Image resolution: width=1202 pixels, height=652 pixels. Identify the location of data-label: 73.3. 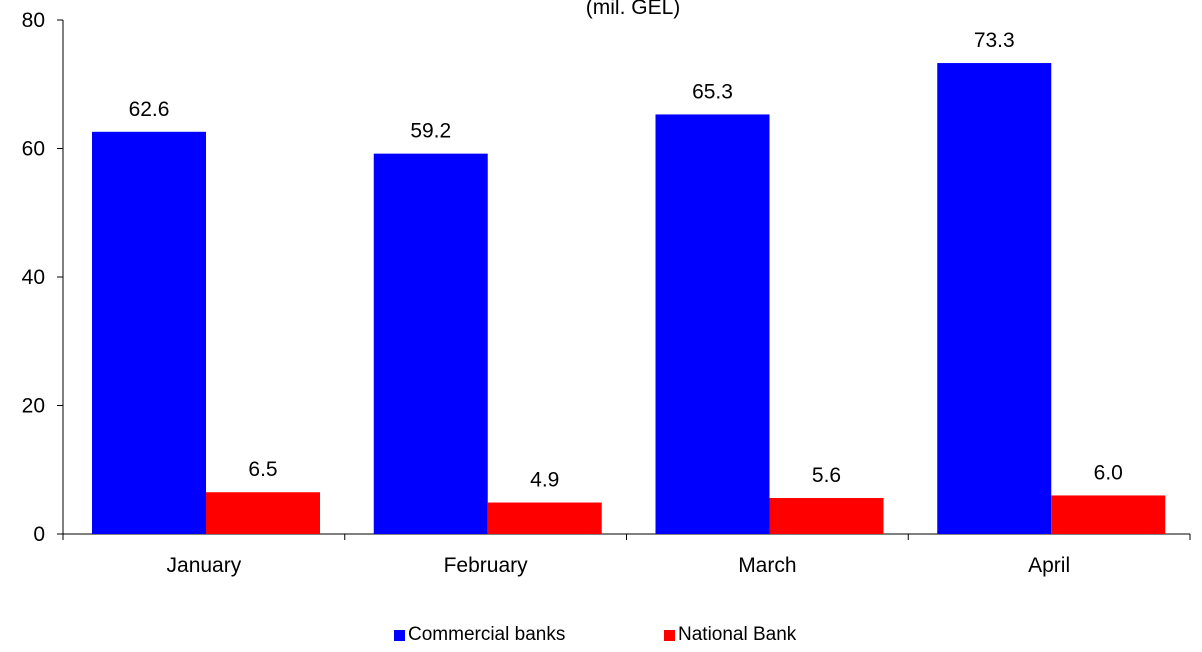
(994, 40).